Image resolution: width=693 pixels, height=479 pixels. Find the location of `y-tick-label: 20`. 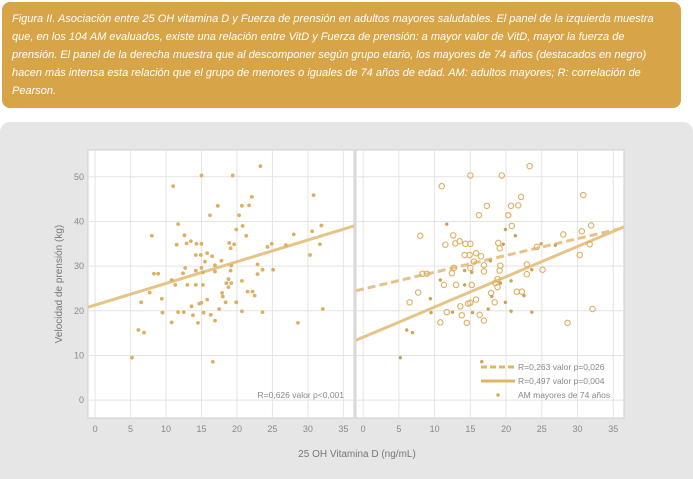

y-tick-label: 20 is located at coordinates (79, 311).